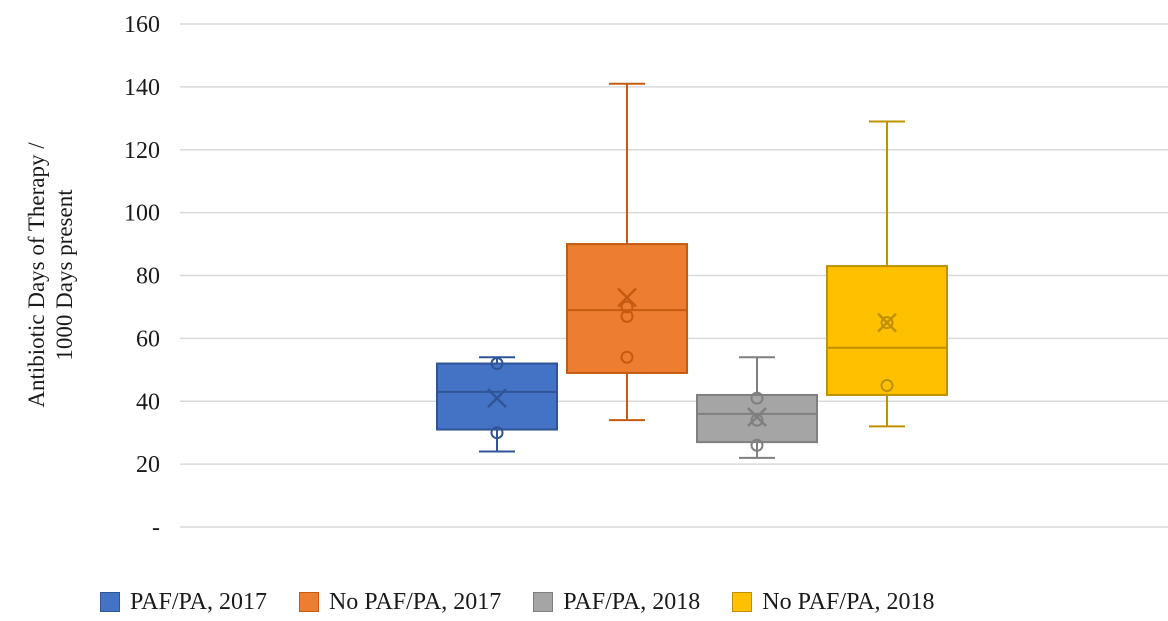 The height and width of the screenshot is (621, 1168). I want to click on legend-label: No PAF/PA, 2017, so click(415, 601).